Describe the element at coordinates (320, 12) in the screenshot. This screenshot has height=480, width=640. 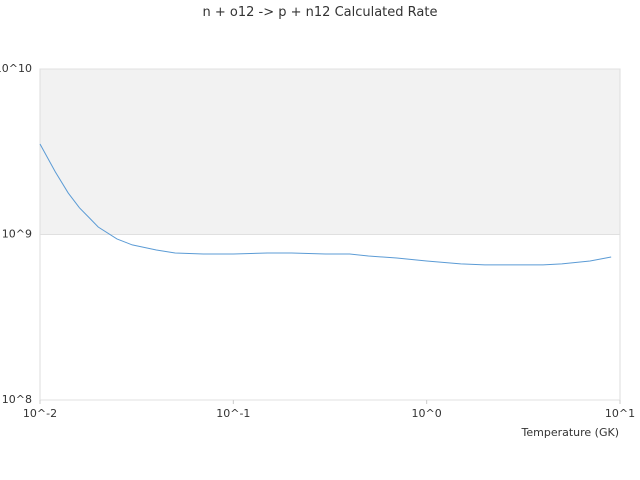
I see `chart-title: n + o12 -> p + n12 Calculated Rate` at that location.